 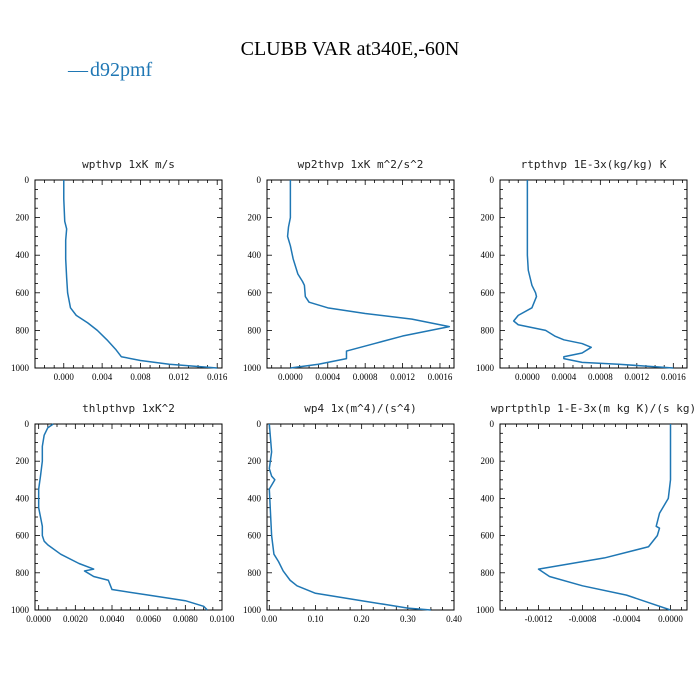 I want to click on panel-title: wpthvp 1xK m/s, so click(x=128, y=164).